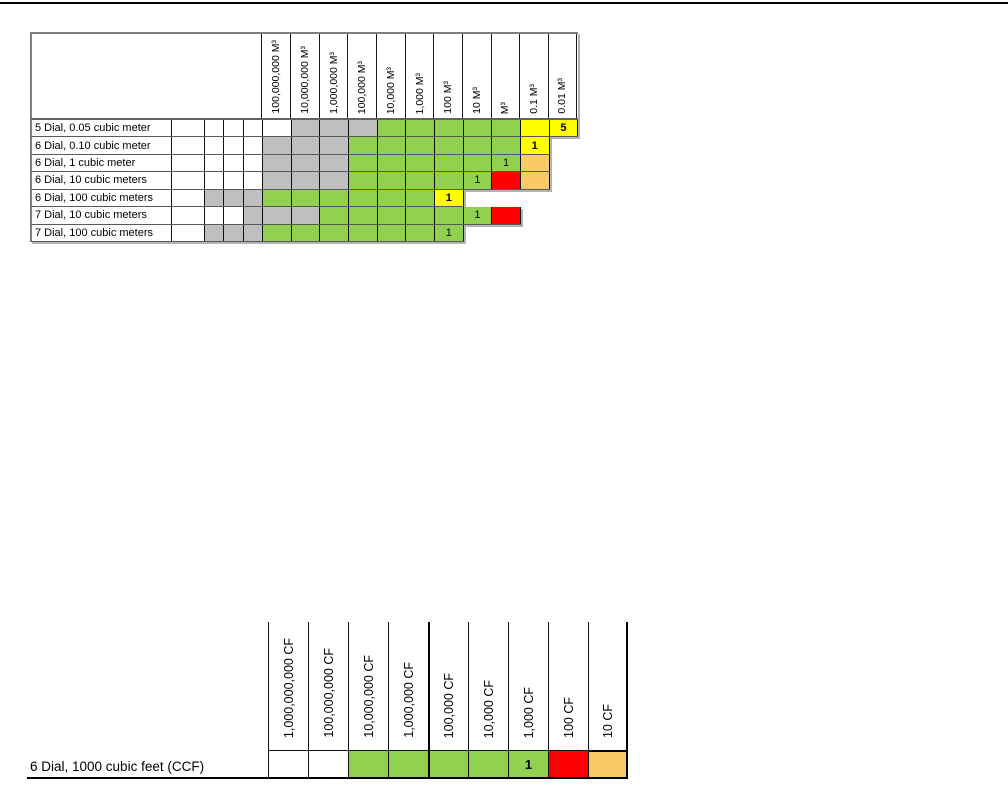  Describe the element at coordinates (102, 163) in the screenshot. I see `row-label: 6 Dial, 1 cubic meter` at that location.